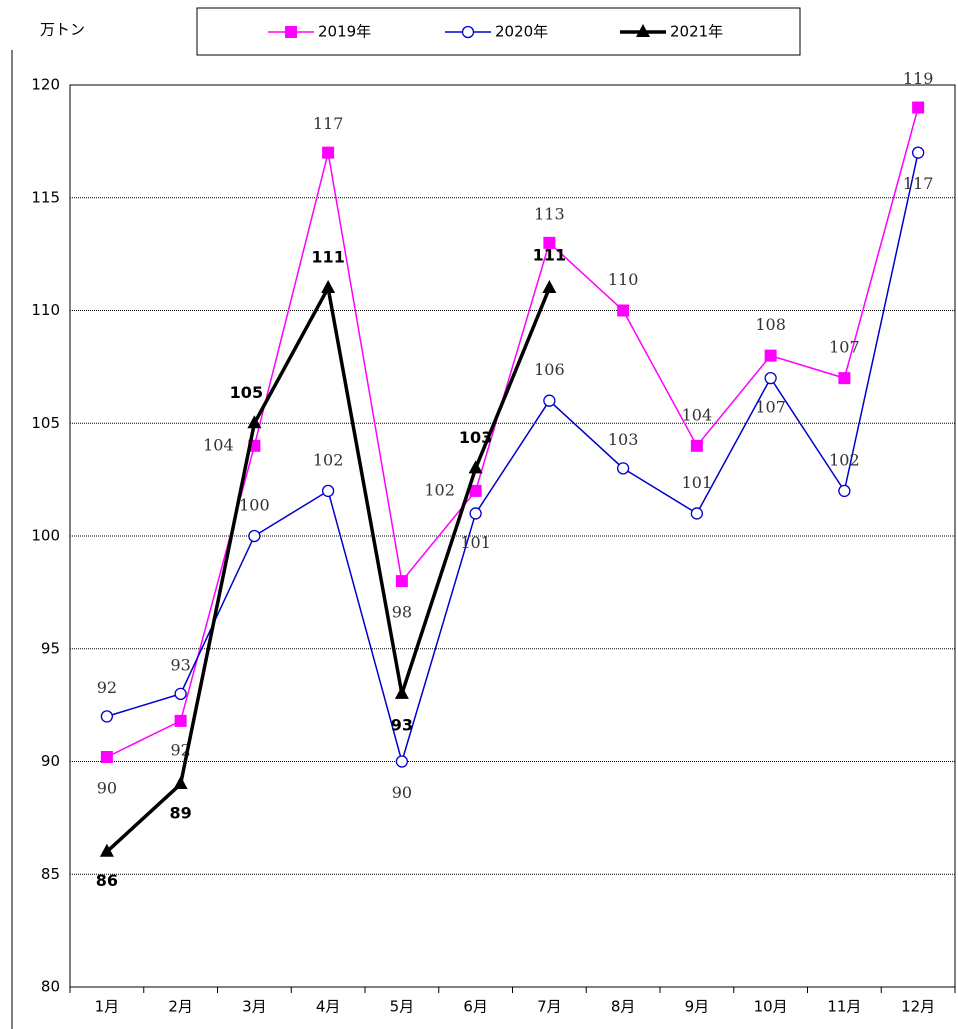 The height and width of the screenshot is (1029, 958). What do you see at coordinates (918, 78) in the screenshot?
I see `data-label: 119` at bounding box center [918, 78].